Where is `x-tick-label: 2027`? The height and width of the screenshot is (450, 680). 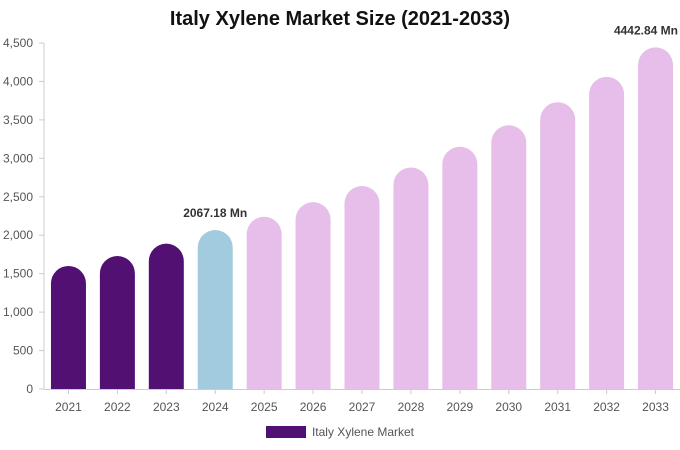 x-tick-label: 2027 is located at coordinates (362, 407).